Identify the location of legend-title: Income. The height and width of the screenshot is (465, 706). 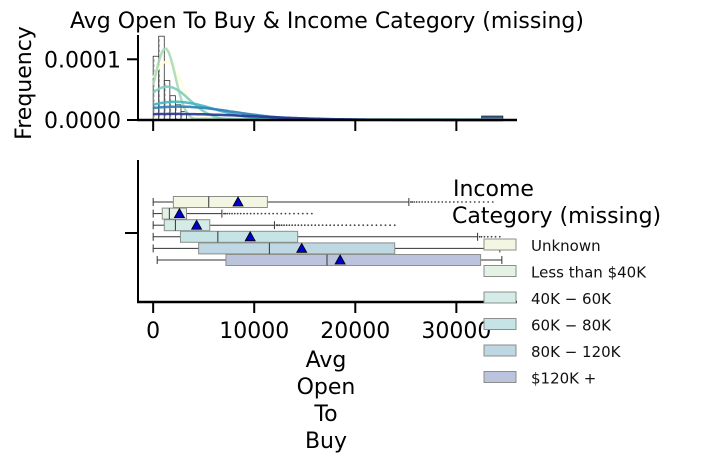
(493, 189).